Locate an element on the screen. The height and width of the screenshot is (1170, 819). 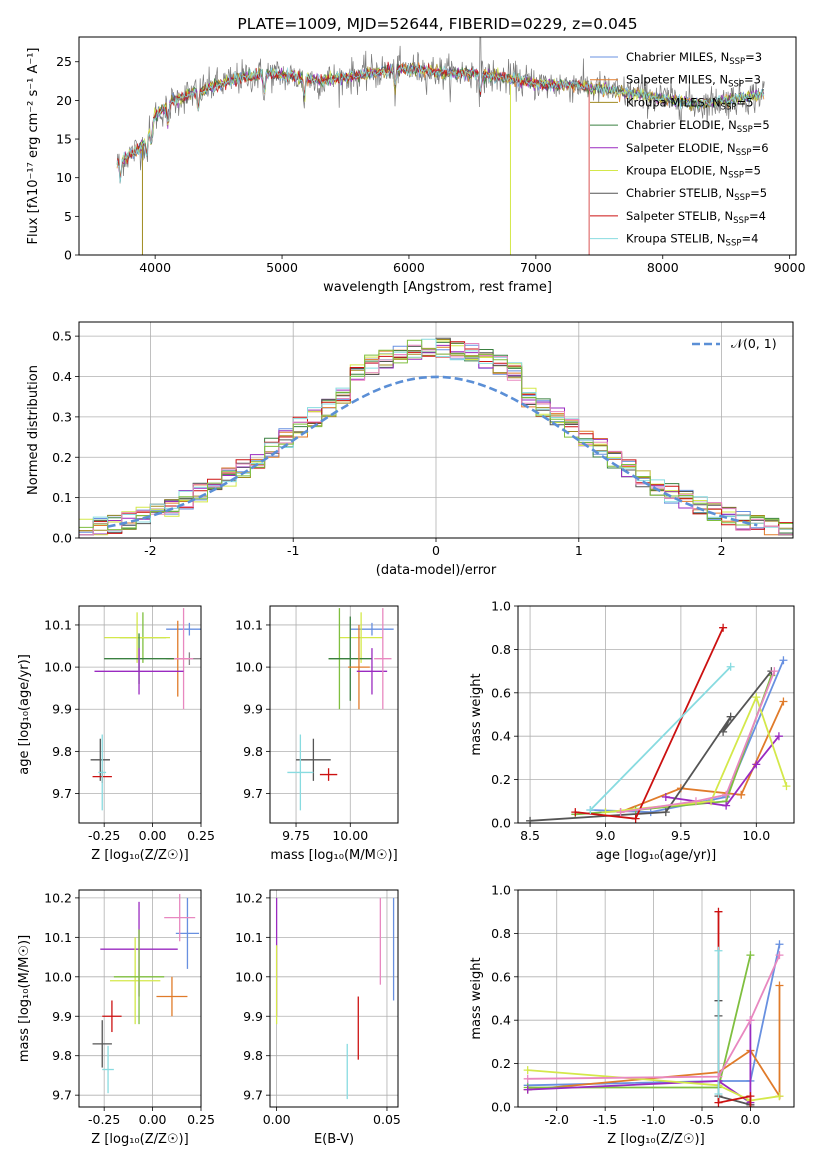
y-tick-label: 0.3 is located at coordinates (62, 416).